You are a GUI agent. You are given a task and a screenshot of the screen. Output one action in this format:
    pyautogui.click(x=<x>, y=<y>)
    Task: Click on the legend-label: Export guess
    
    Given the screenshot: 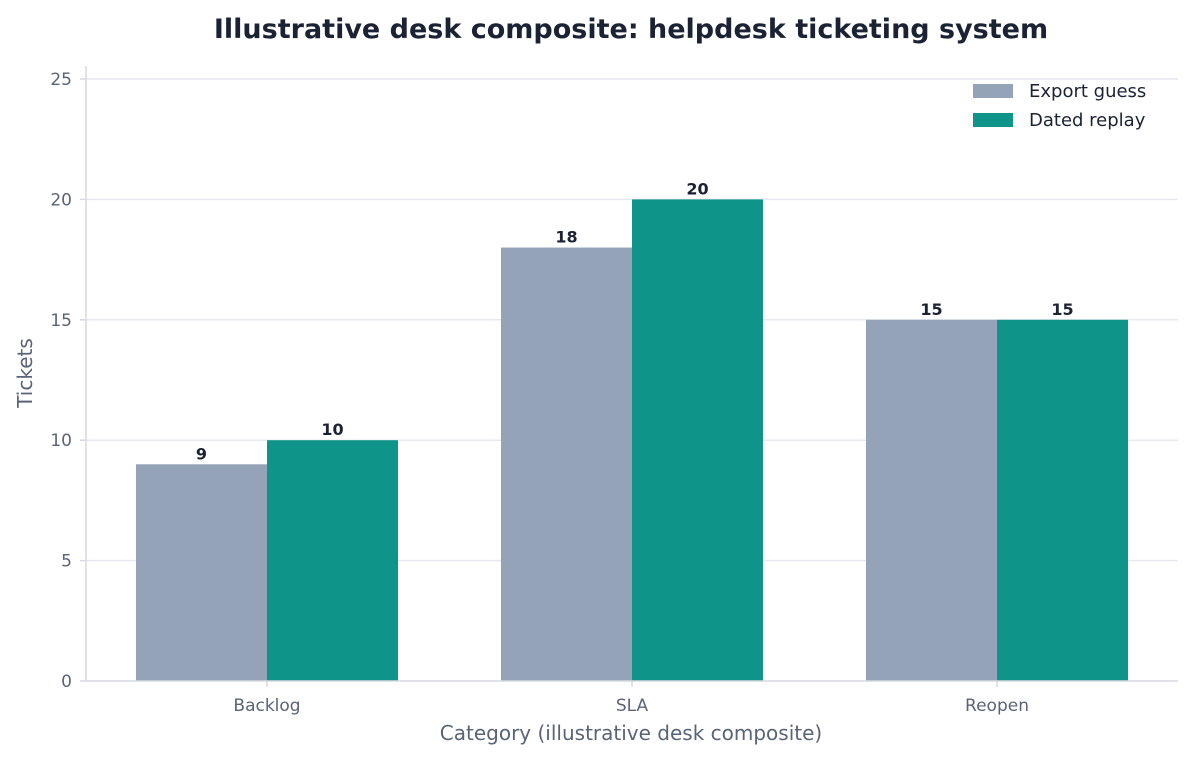 What is the action you would take?
    pyautogui.click(x=1087, y=91)
    